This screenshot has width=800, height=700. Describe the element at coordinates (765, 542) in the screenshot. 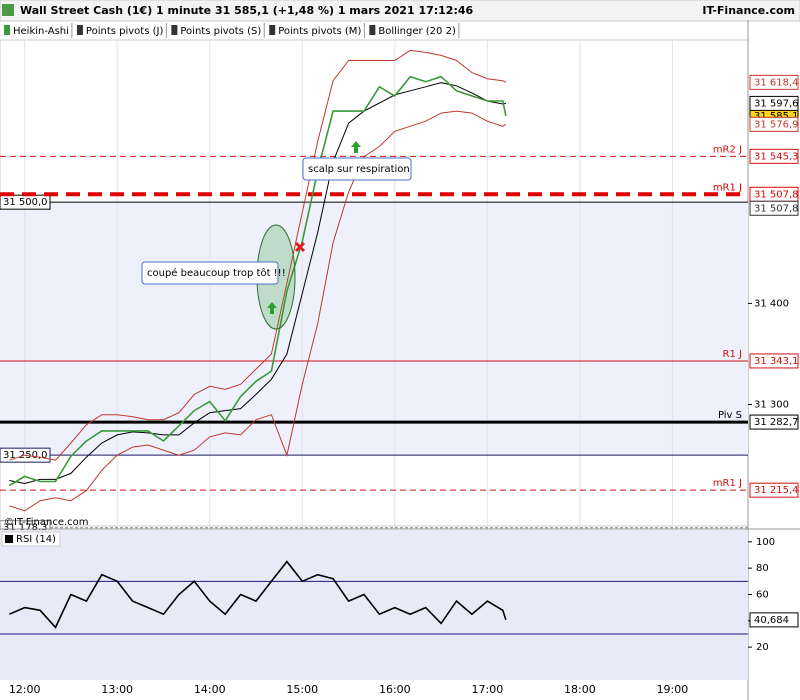

I see `y-tick-label: 100` at that location.